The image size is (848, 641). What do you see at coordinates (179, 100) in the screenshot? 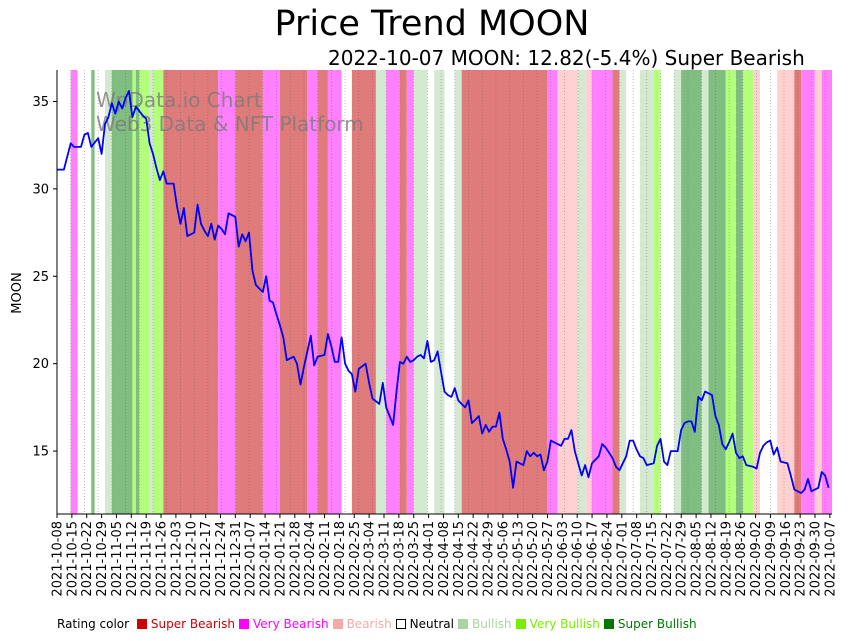
I see `watermark-line-1: WpData.io Chart` at bounding box center [179, 100].